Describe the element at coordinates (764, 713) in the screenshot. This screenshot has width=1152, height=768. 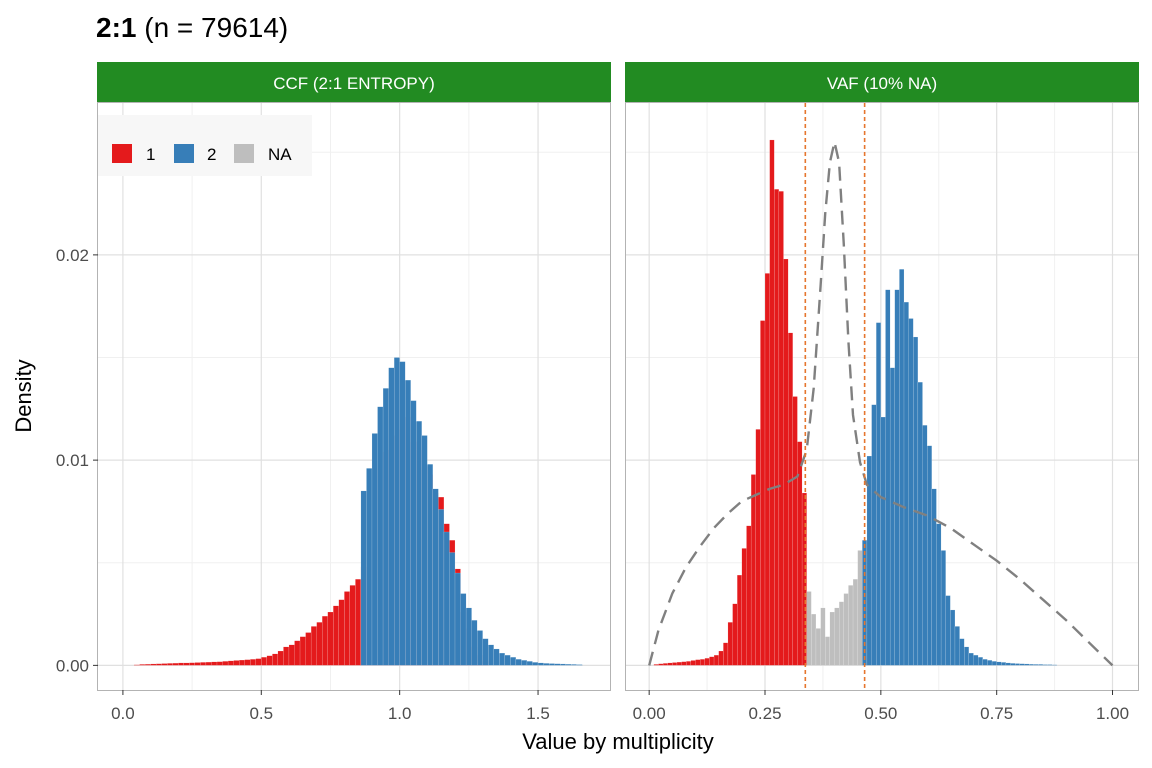
I see `x-tick-label: 0.25` at that location.